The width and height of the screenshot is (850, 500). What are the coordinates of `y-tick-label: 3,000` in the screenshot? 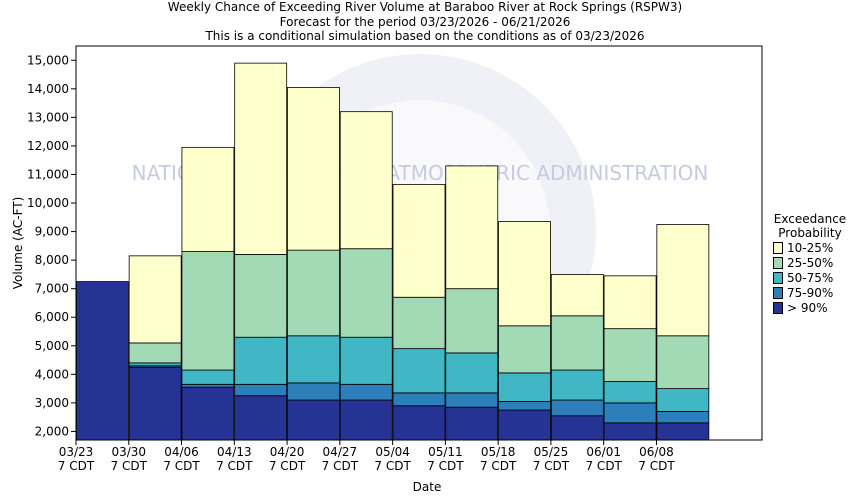 It's located at (52, 403).